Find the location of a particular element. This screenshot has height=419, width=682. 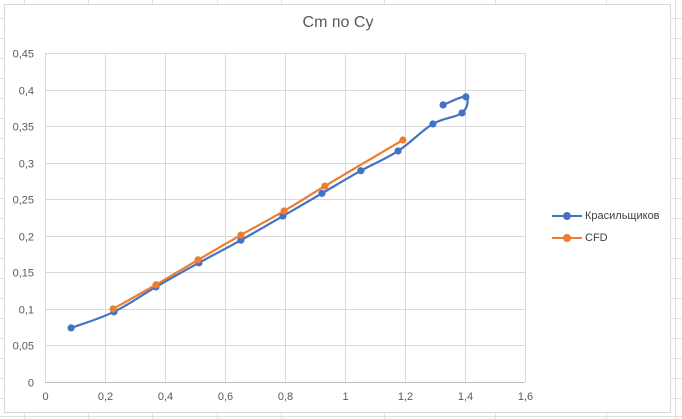

x-tick-label: 1,6 is located at coordinates (525, 397).